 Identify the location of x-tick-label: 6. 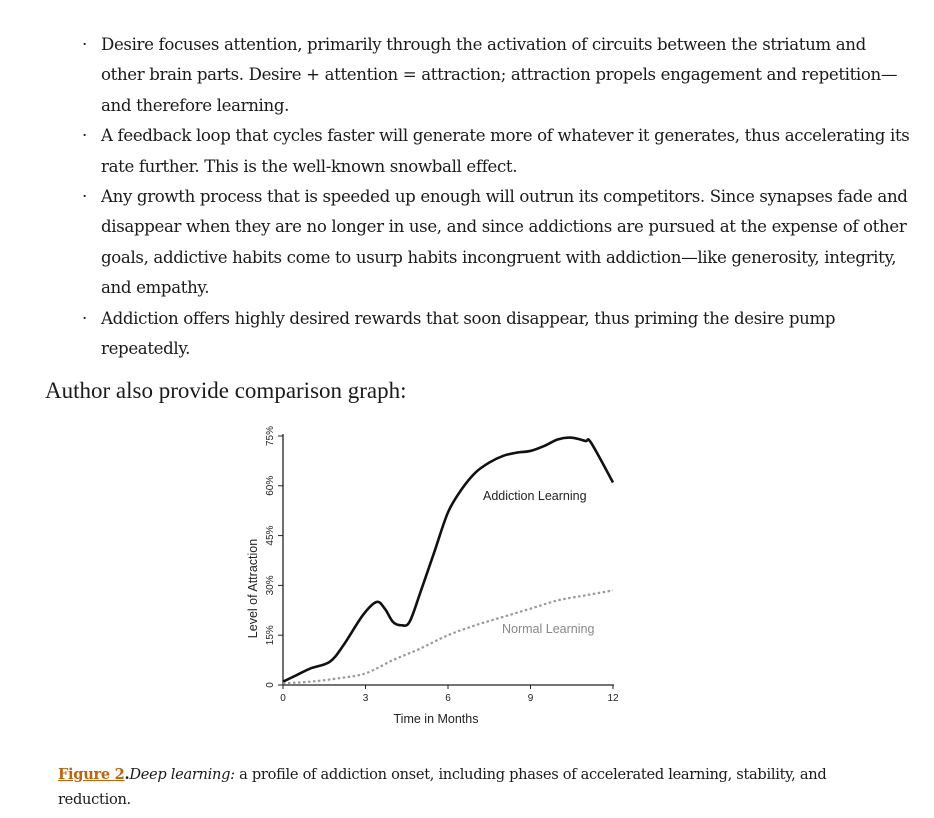
(448, 698).